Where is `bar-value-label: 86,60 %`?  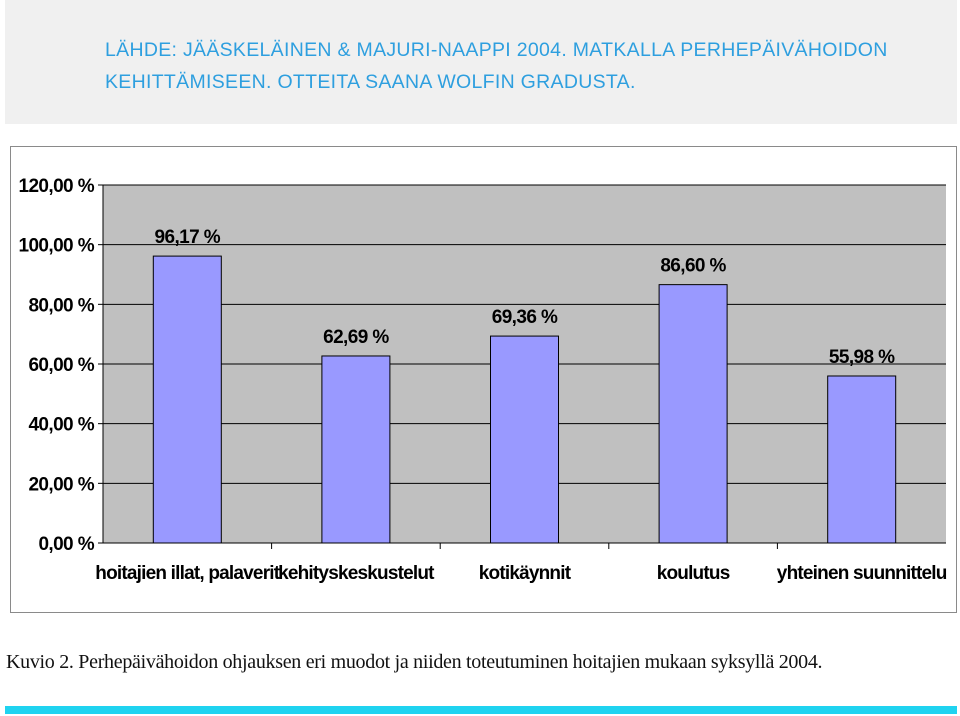
bar-value-label: 86,60 % is located at coordinates (693, 266).